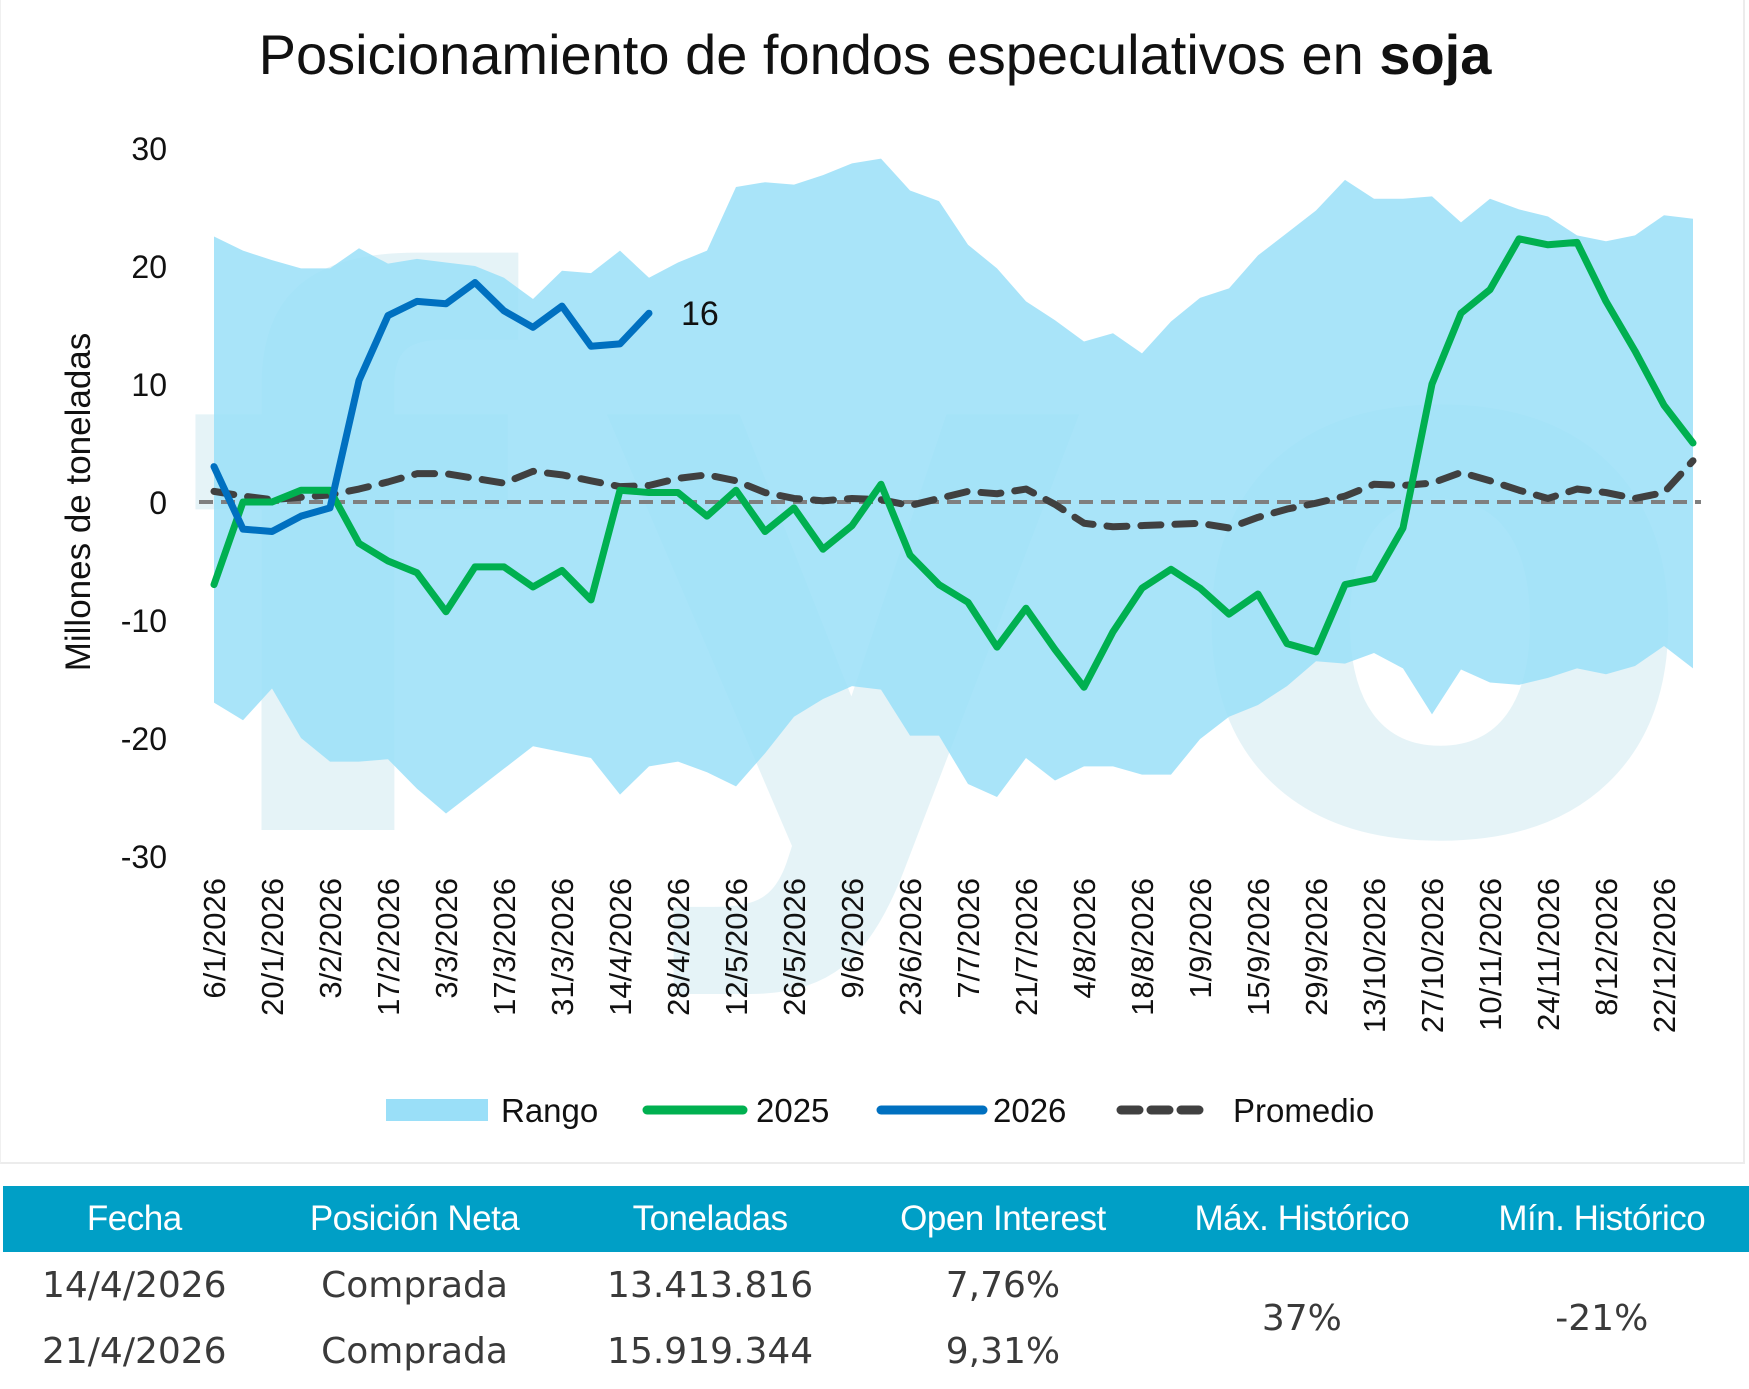  What do you see at coordinates (1026, 947) in the screenshot?
I see `x-tick-label: 21/7/2026` at bounding box center [1026, 947].